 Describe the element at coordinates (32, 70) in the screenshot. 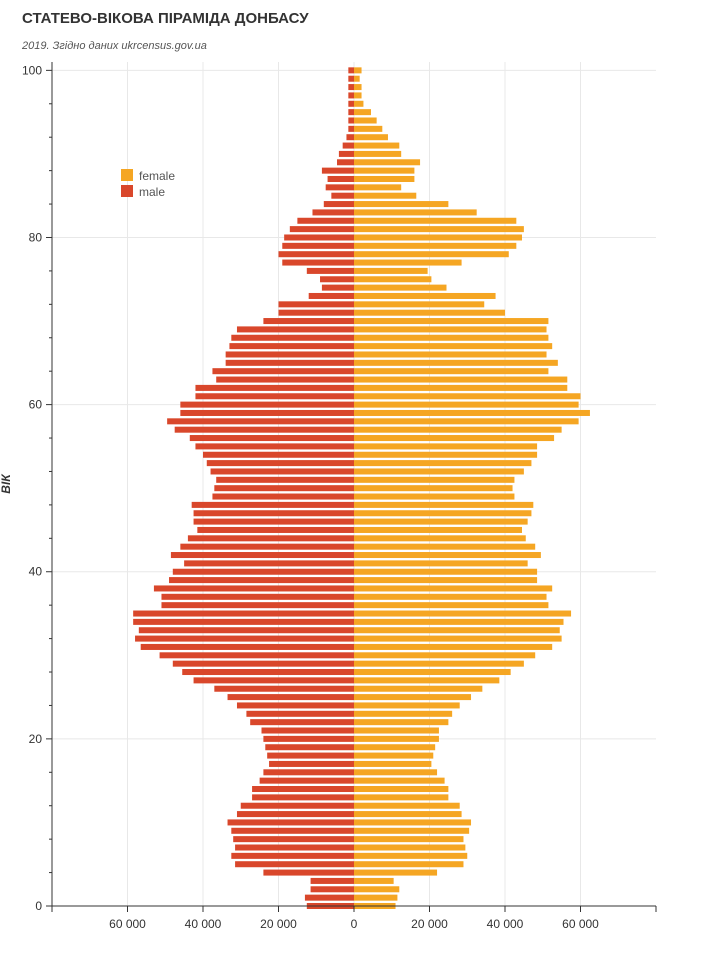

I see `y-tick-label: 100` at that location.